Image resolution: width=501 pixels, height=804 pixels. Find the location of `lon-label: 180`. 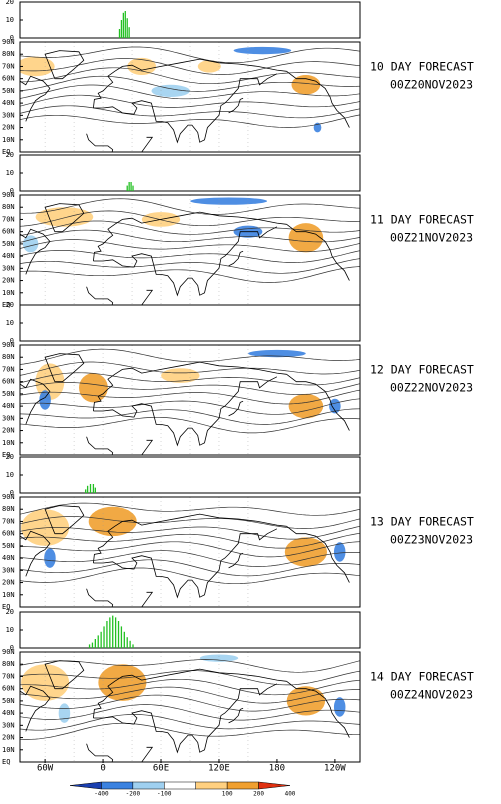

lon-label: 180 is located at coordinates (277, 769).